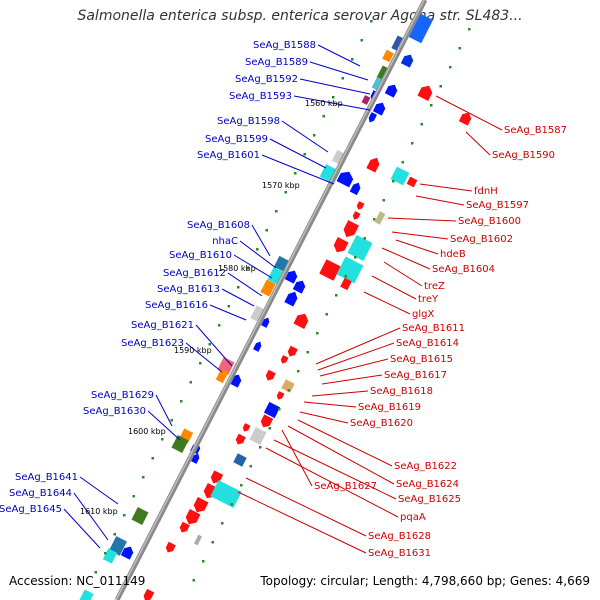 The image size is (600, 600). What do you see at coordinates (46, 477) in the screenshot?
I see `gene-label-left: SeAg_B1641` at bounding box center [46, 477].